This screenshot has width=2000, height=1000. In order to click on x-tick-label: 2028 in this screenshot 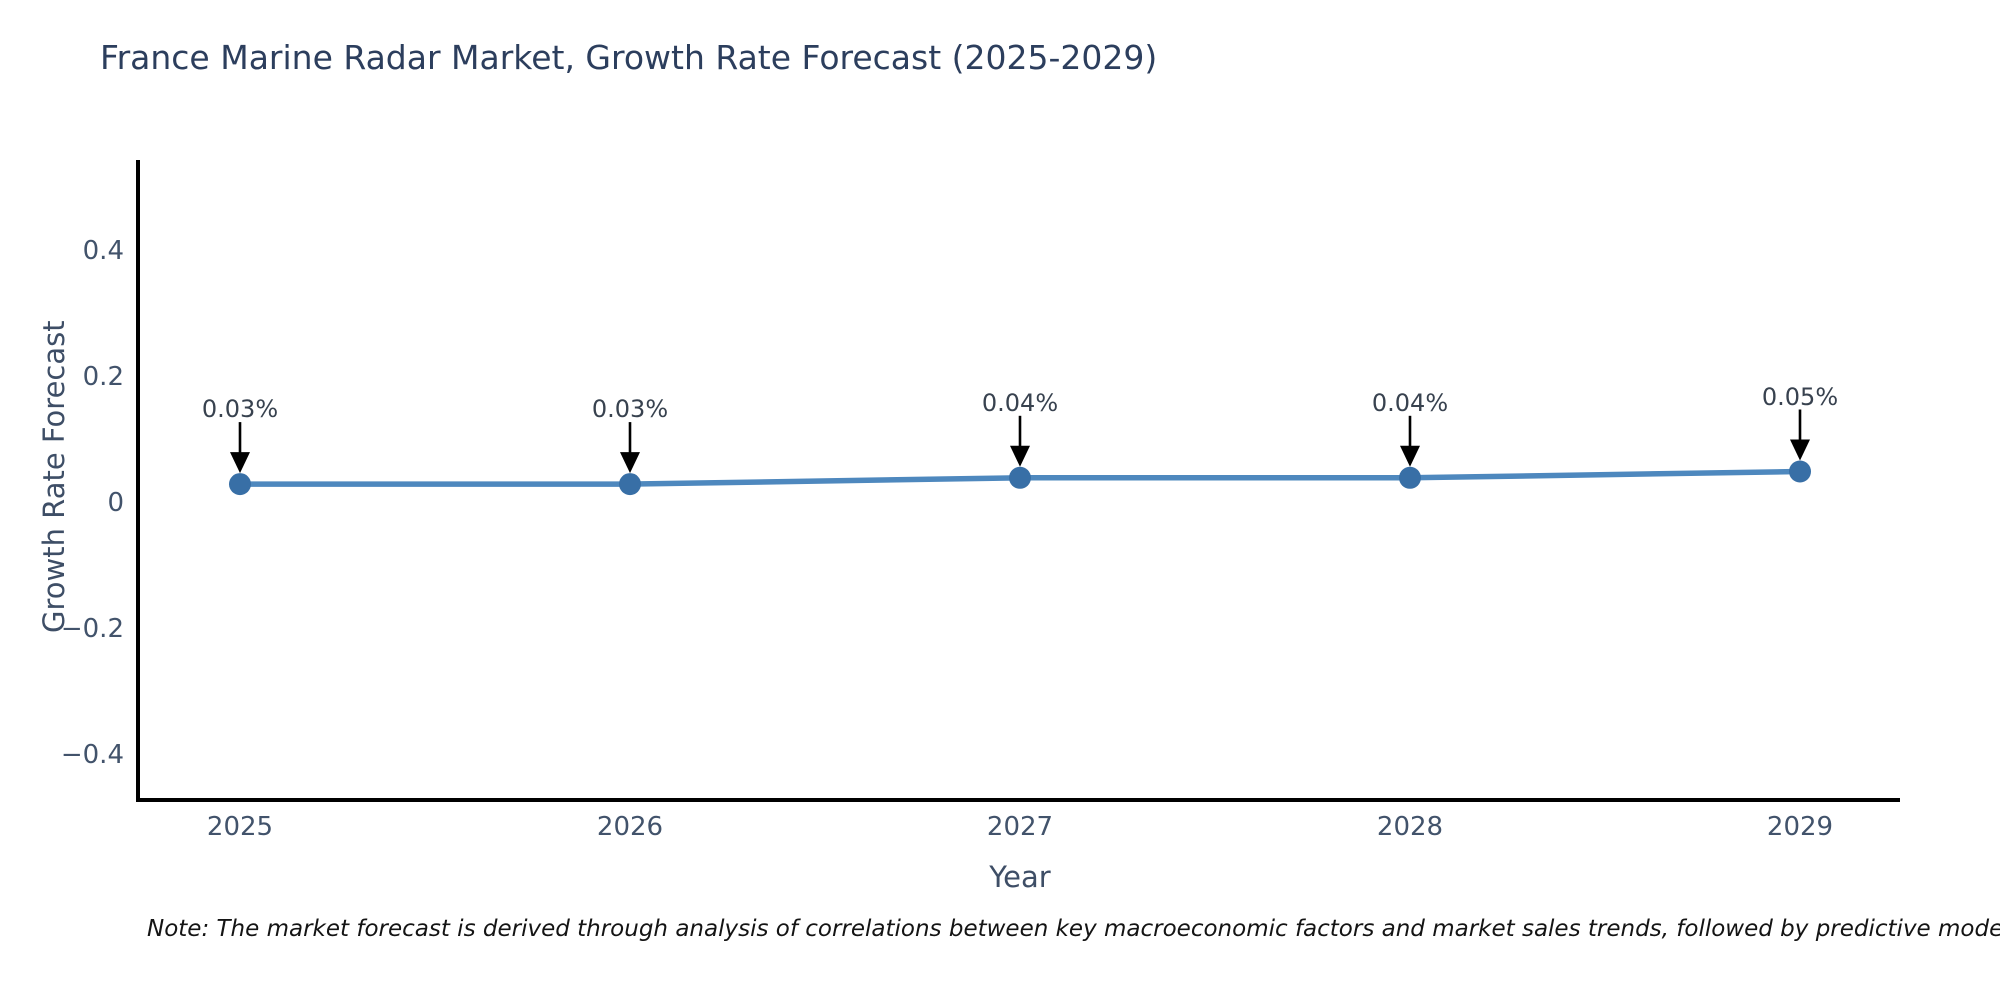, I will do `click(1410, 827)`.